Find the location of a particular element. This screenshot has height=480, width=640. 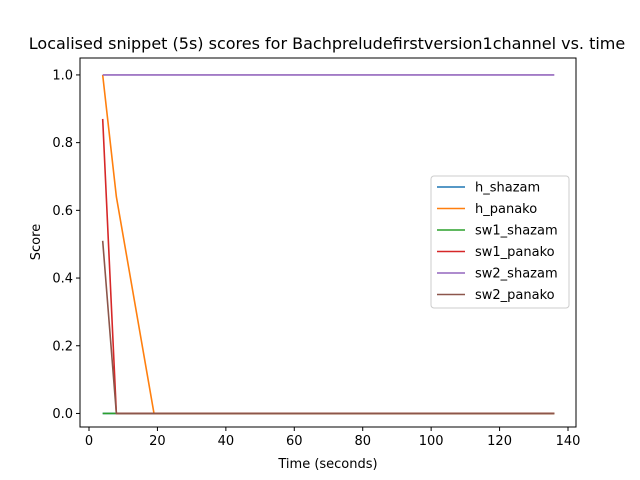

y-tick-label: 0.4 is located at coordinates (62, 279).